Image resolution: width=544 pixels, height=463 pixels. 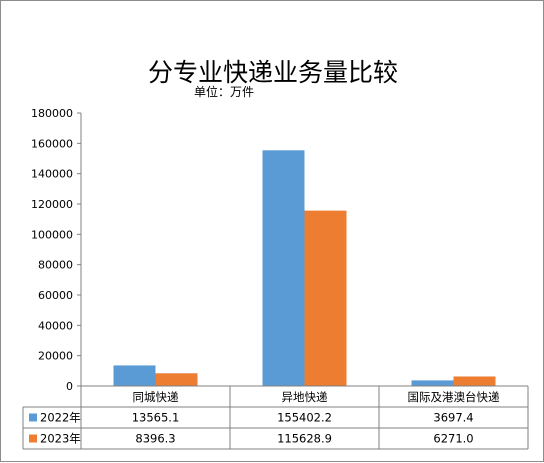 I want to click on series-name: 2023年, so click(x=60, y=439).